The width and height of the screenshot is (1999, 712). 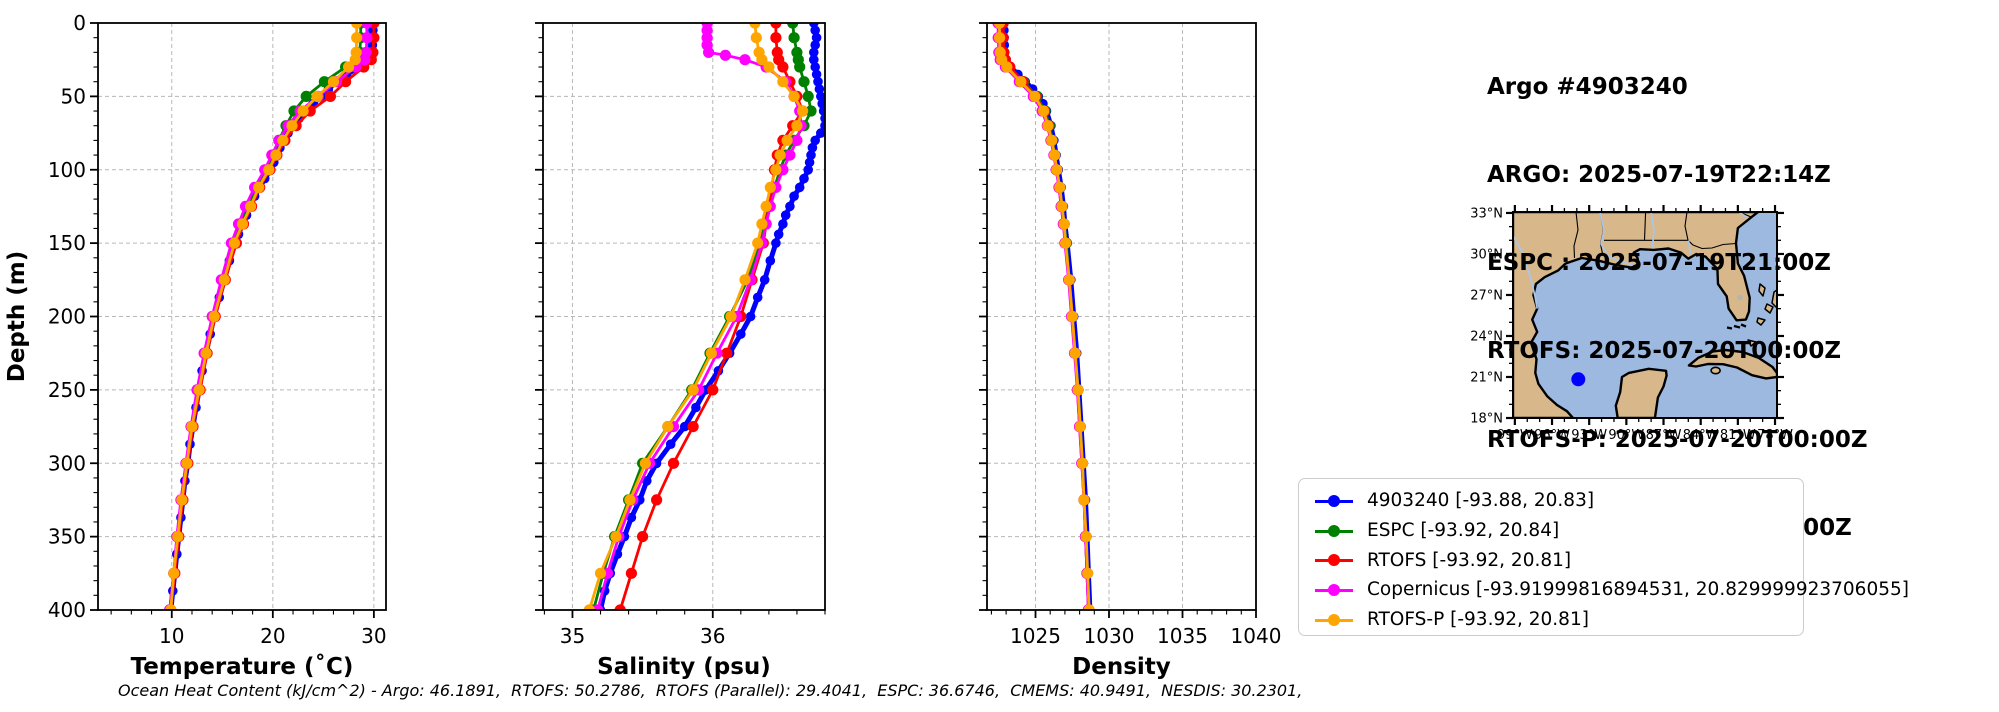 I want to click on map-lon-tick-label: 84°W, so click(x=1701, y=435).